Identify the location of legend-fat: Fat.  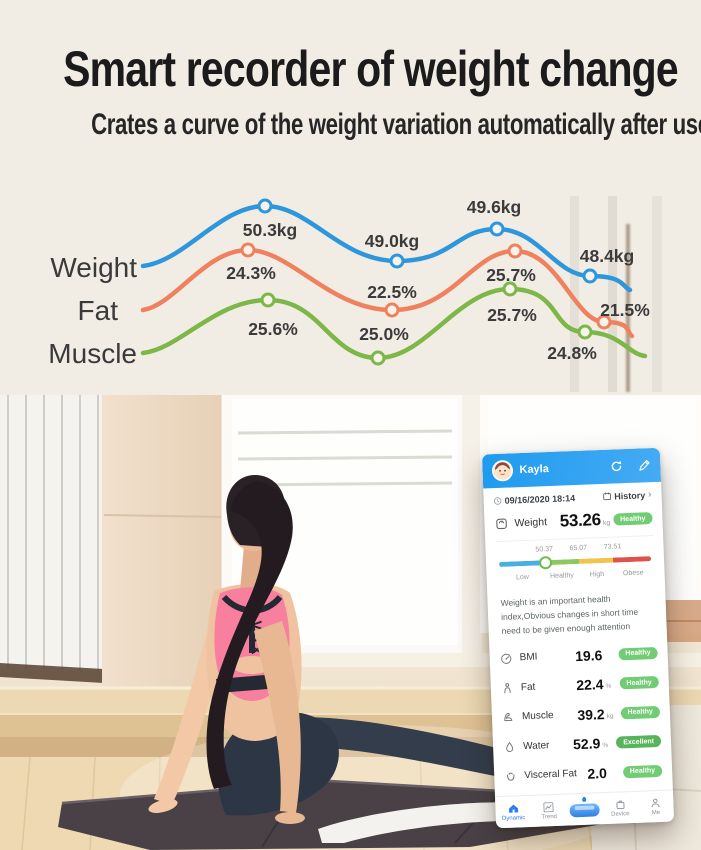
(98, 310).